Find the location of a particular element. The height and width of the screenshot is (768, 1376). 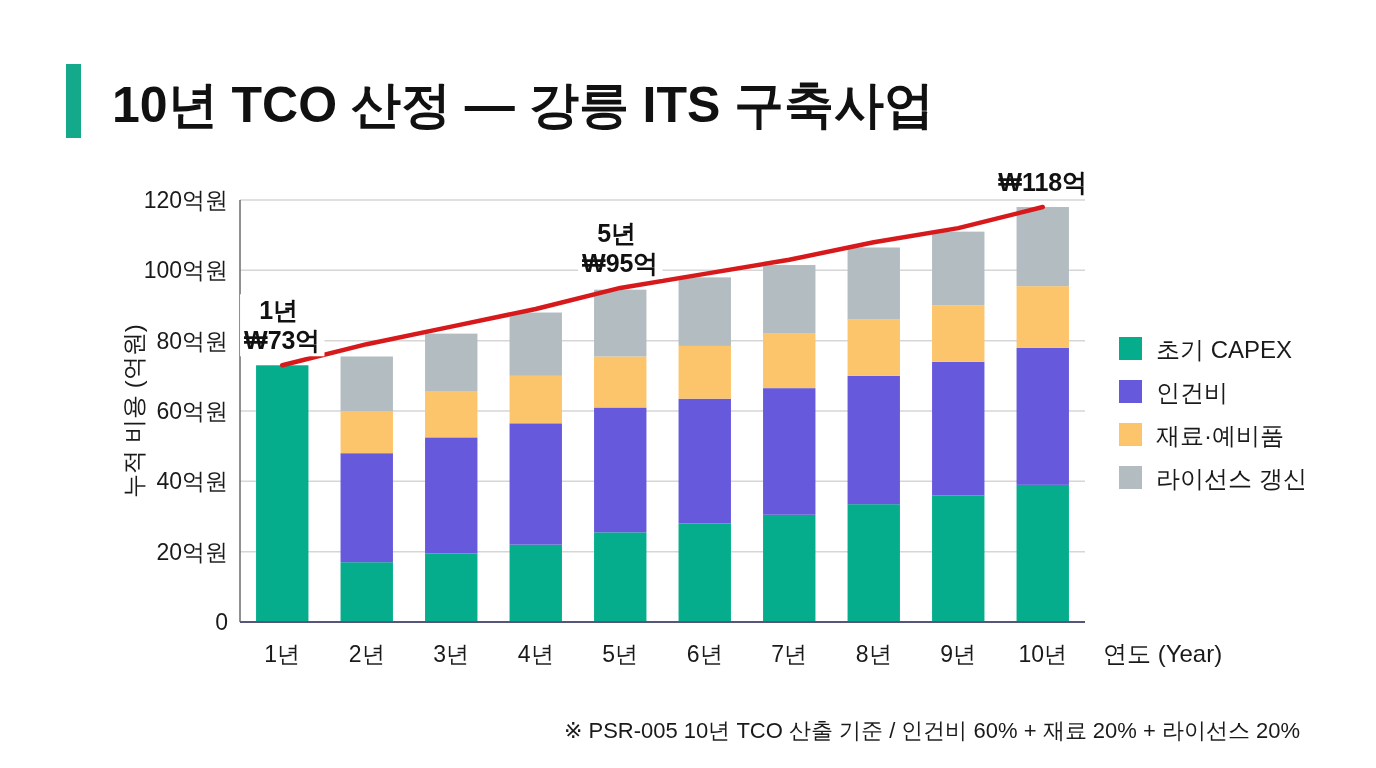

y-tick-label: 120억원 is located at coordinates (185, 200).